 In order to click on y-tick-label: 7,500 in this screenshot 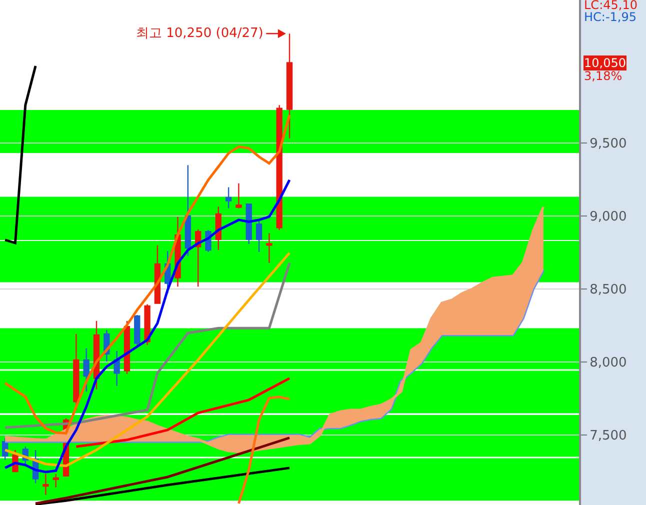, I will do `click(608, 436)`.